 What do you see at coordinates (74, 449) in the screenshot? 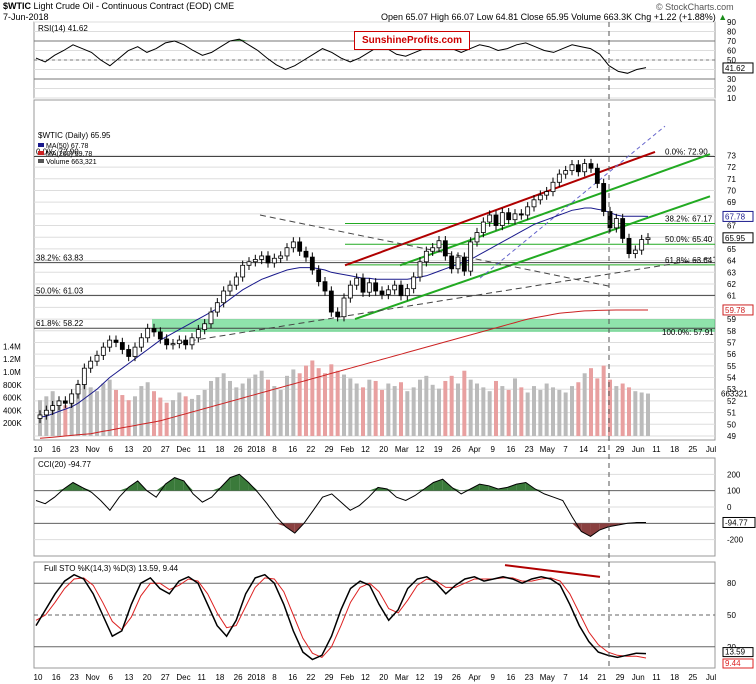
I see `x-tick: 23` at bounding box center [74, 449].